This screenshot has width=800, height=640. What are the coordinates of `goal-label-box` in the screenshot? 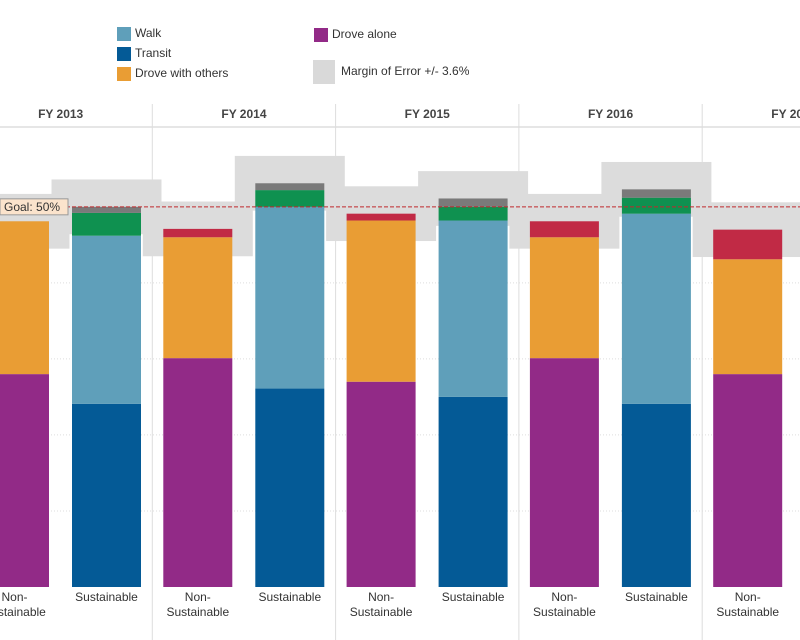 It's located at (34, 207).